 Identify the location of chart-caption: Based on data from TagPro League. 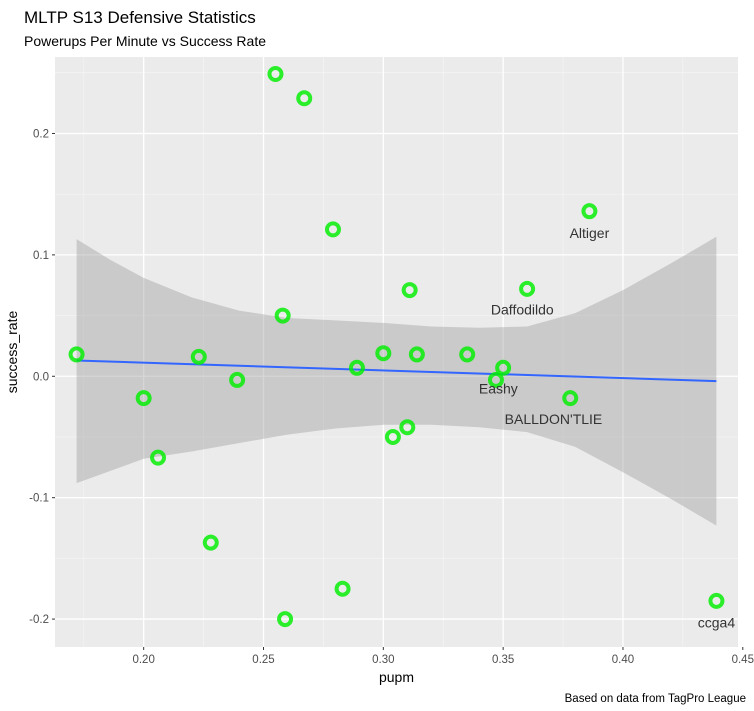
(655, 699).